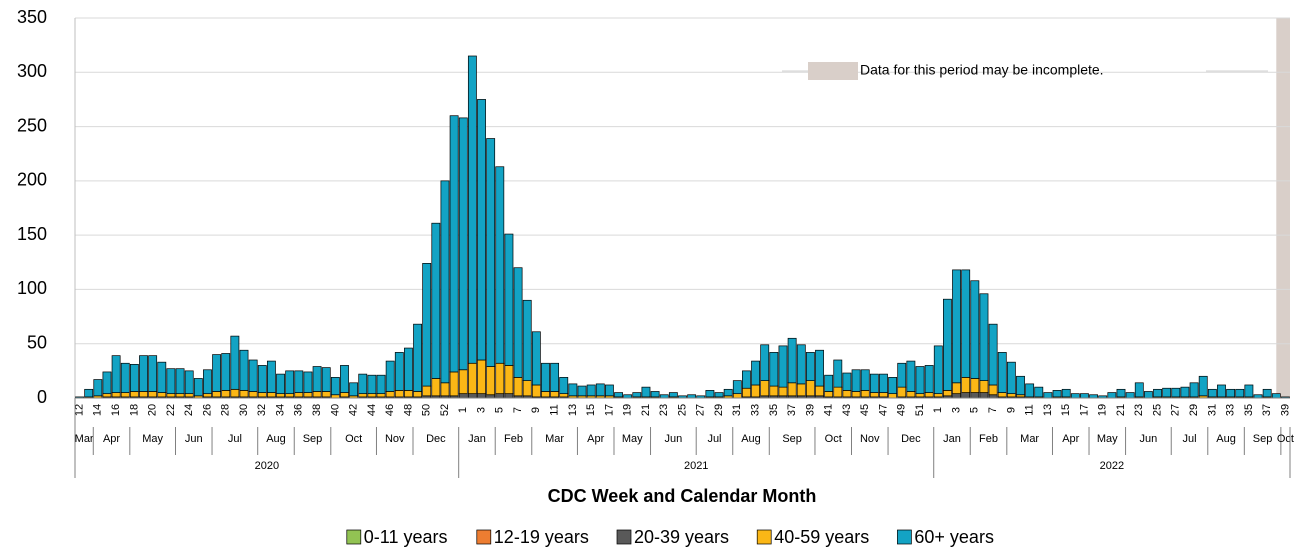 Image resolution: width=1306 pixels, height=554 pixels. What do you see at coordinates (988, 439) in the screenshot?
I see `month-label: Feb` at bounding box center [988, 439].